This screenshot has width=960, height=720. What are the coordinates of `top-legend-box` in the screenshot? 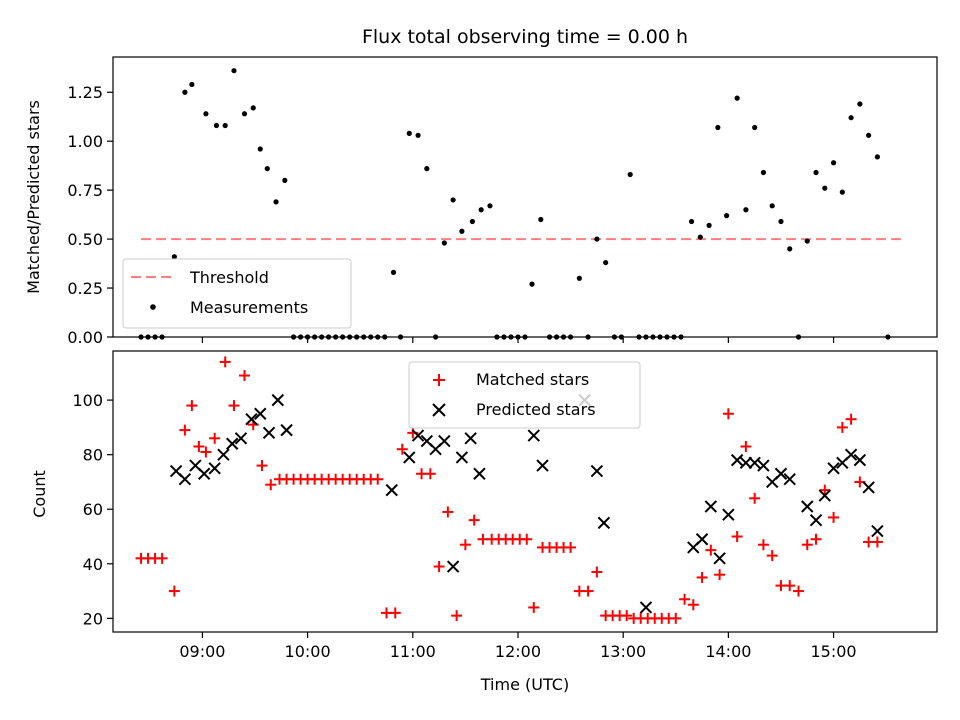 It's located at (237, 293).